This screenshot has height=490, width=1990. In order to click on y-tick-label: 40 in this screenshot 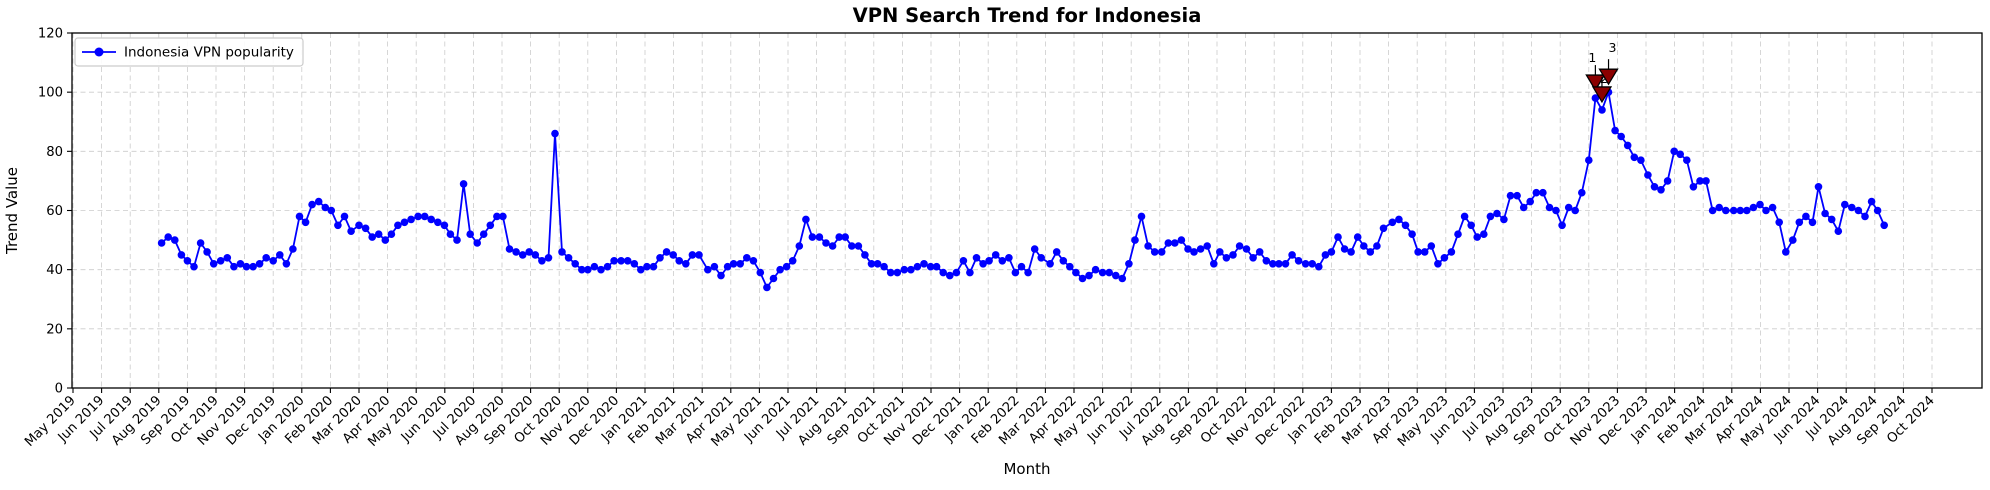, I will do `click(54, 270)`.